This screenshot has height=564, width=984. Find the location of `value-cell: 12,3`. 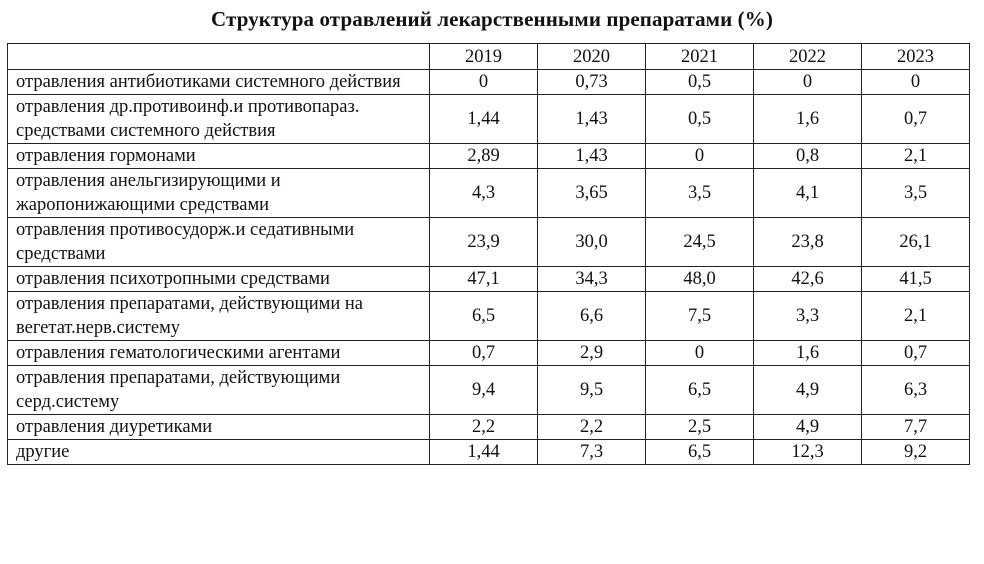

value-cell: 12,3 is located at coordinates (807, 452).